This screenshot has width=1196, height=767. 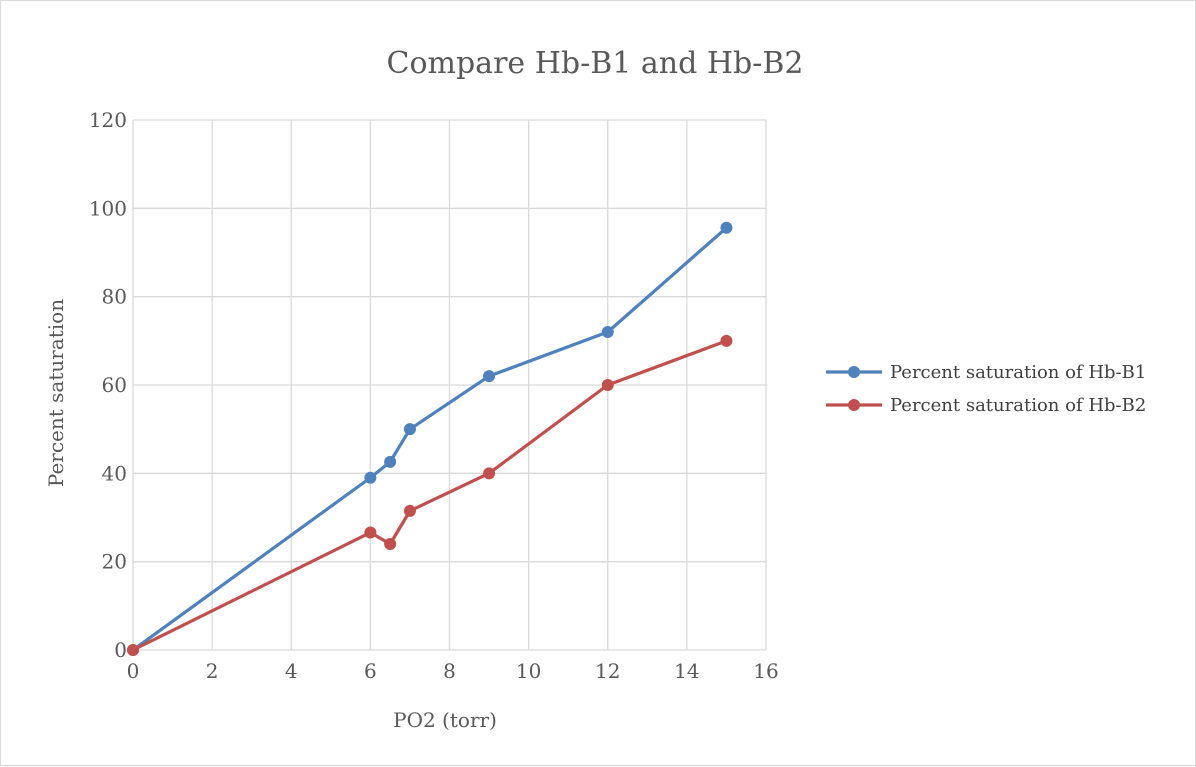 I want to click on x-tick-label: 6, so click(x=370, y=671).